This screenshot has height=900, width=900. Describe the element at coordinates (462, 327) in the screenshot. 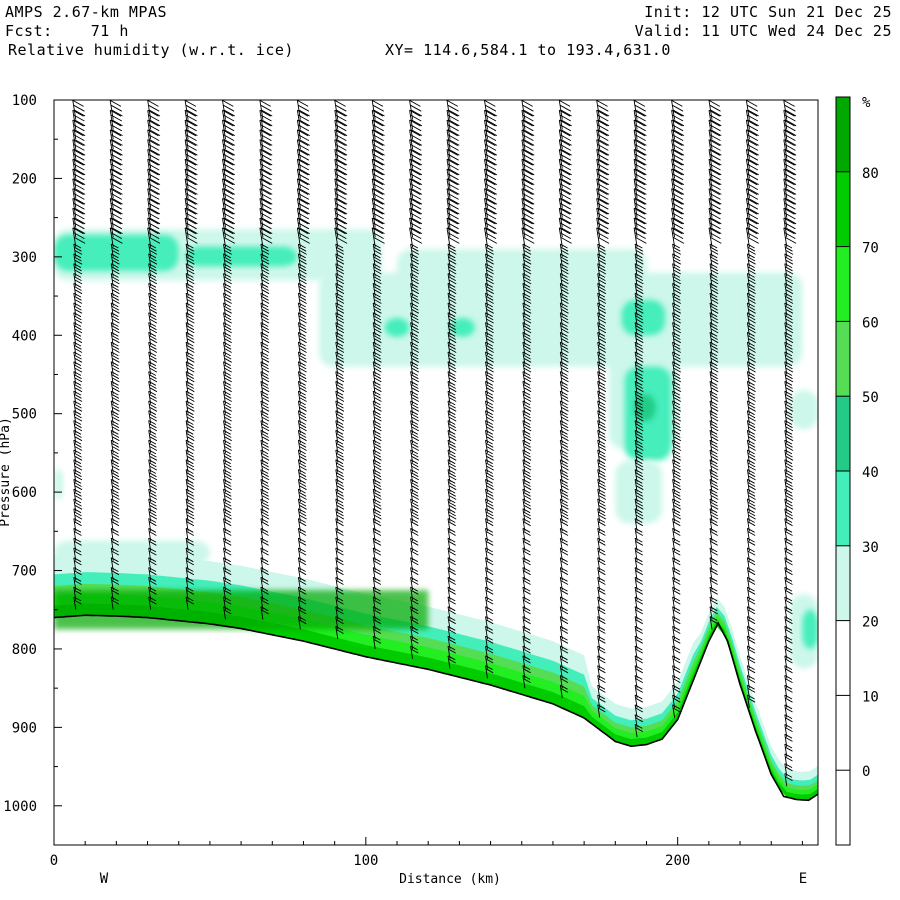

I see `rh-mid-core` at that location.